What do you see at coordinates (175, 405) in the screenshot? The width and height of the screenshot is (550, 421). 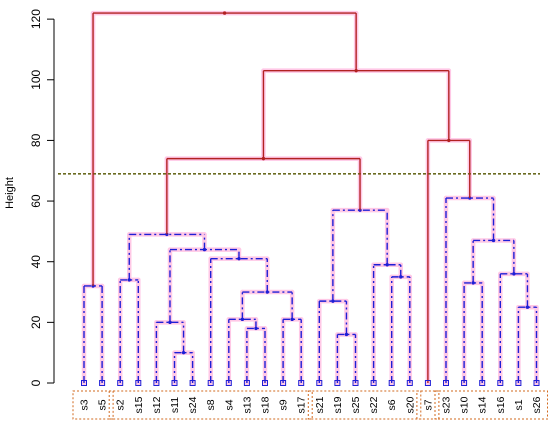 I see `leaf-label: s11` at bounding box center [175, 405].